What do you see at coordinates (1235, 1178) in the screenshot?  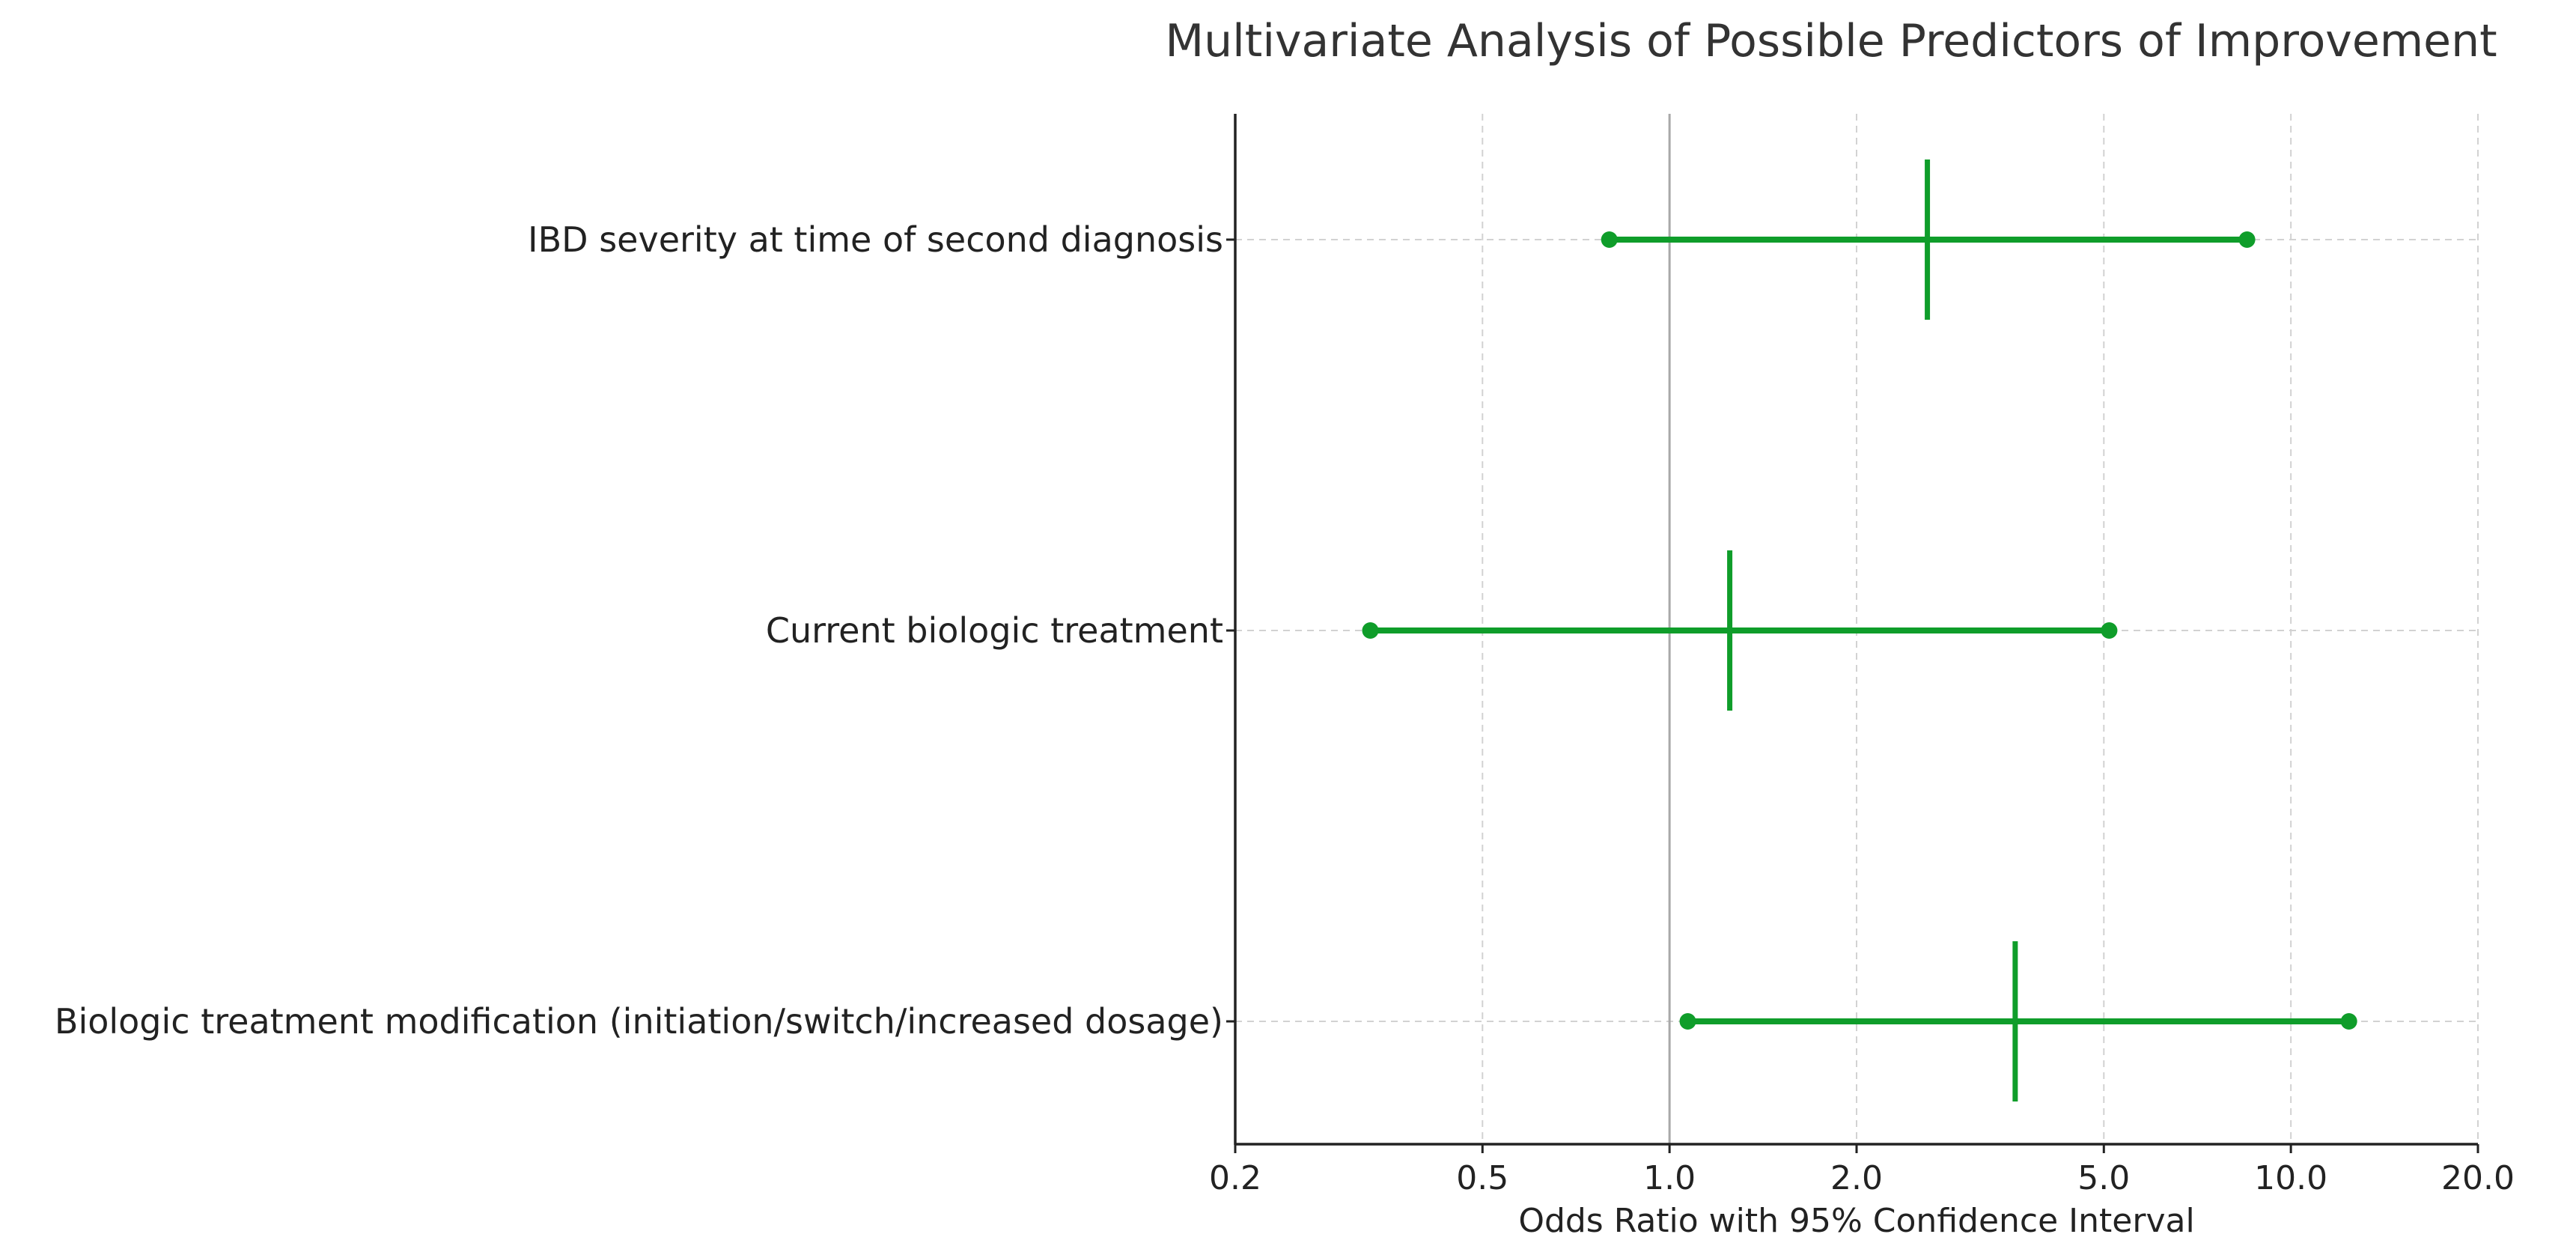 I see `x-tick-label: 0.2` at bounding box center [1235, 1178].